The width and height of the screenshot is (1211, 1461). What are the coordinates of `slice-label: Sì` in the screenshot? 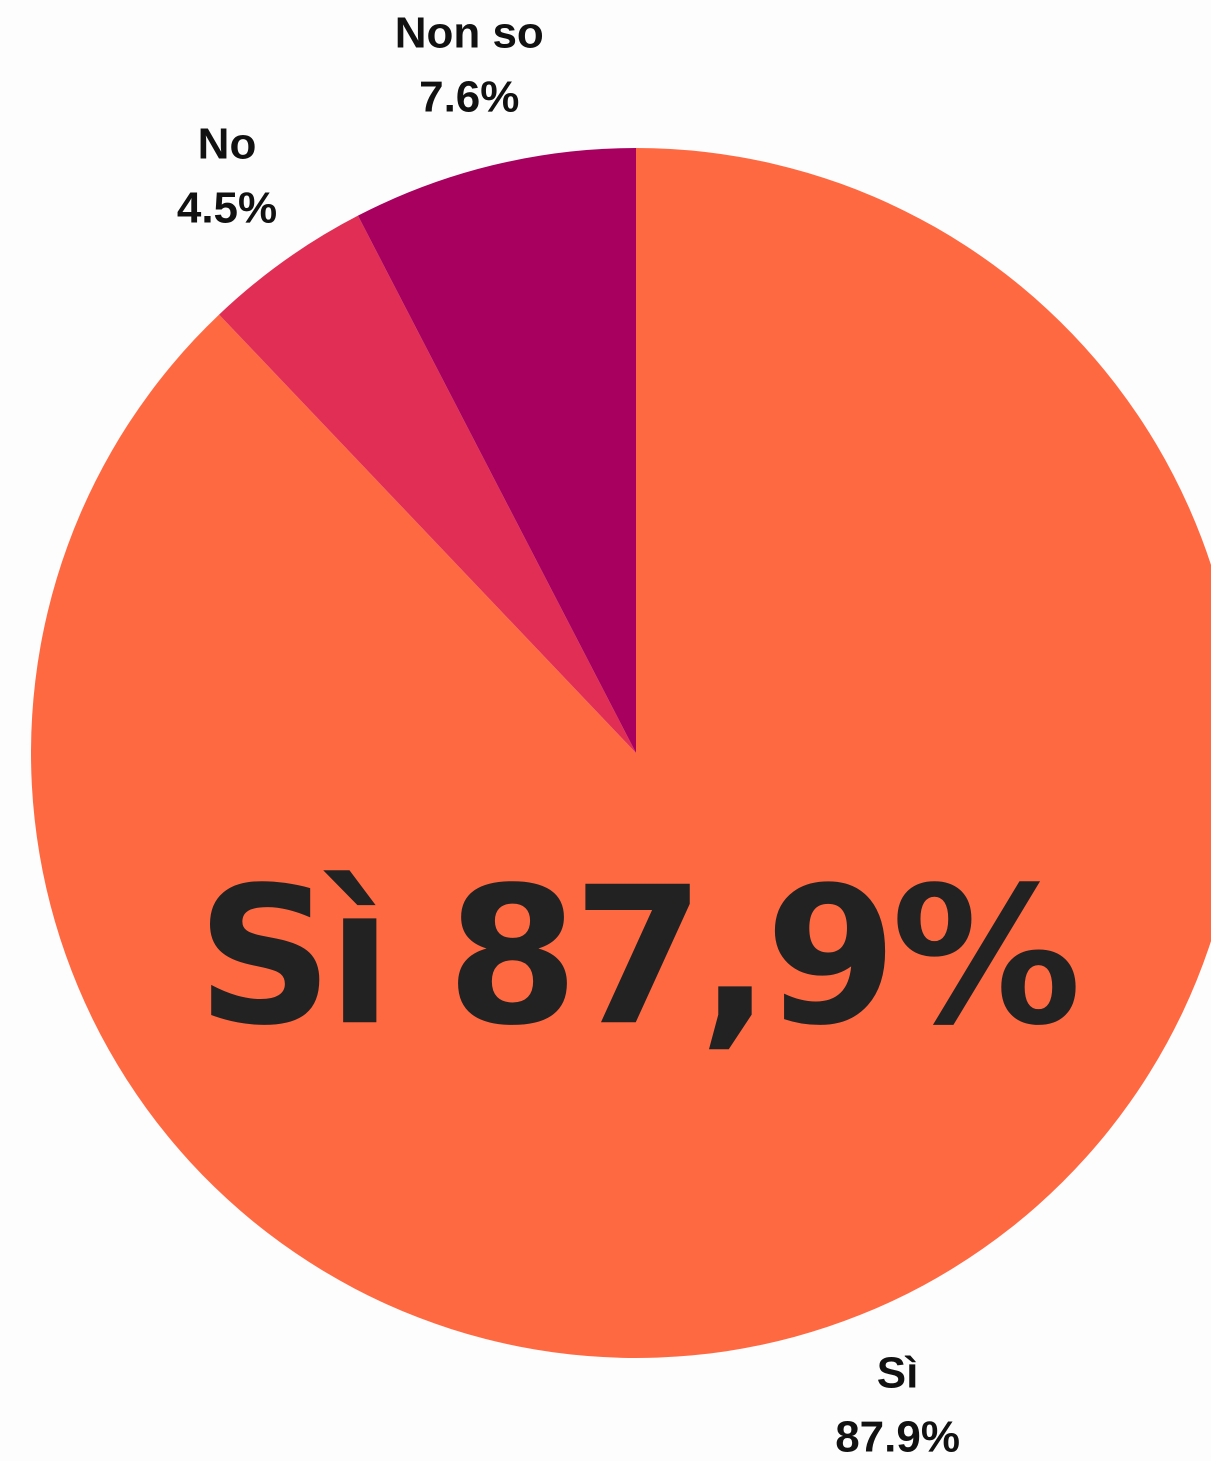 It's located at (898, 1372).